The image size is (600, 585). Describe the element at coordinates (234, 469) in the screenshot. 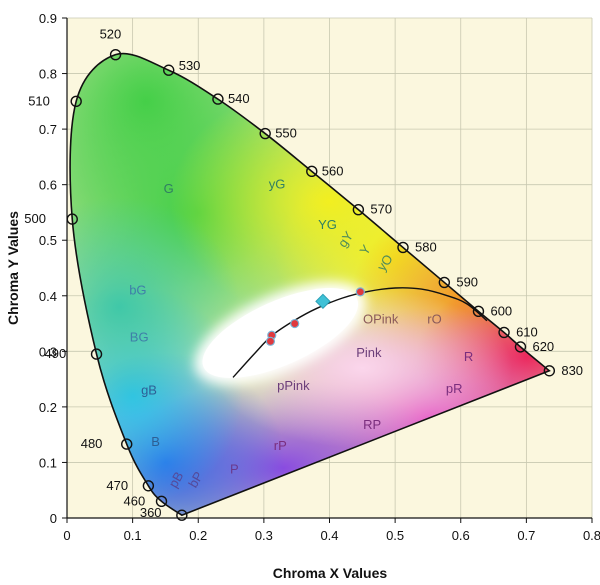

I see `region-label: P` at that location.